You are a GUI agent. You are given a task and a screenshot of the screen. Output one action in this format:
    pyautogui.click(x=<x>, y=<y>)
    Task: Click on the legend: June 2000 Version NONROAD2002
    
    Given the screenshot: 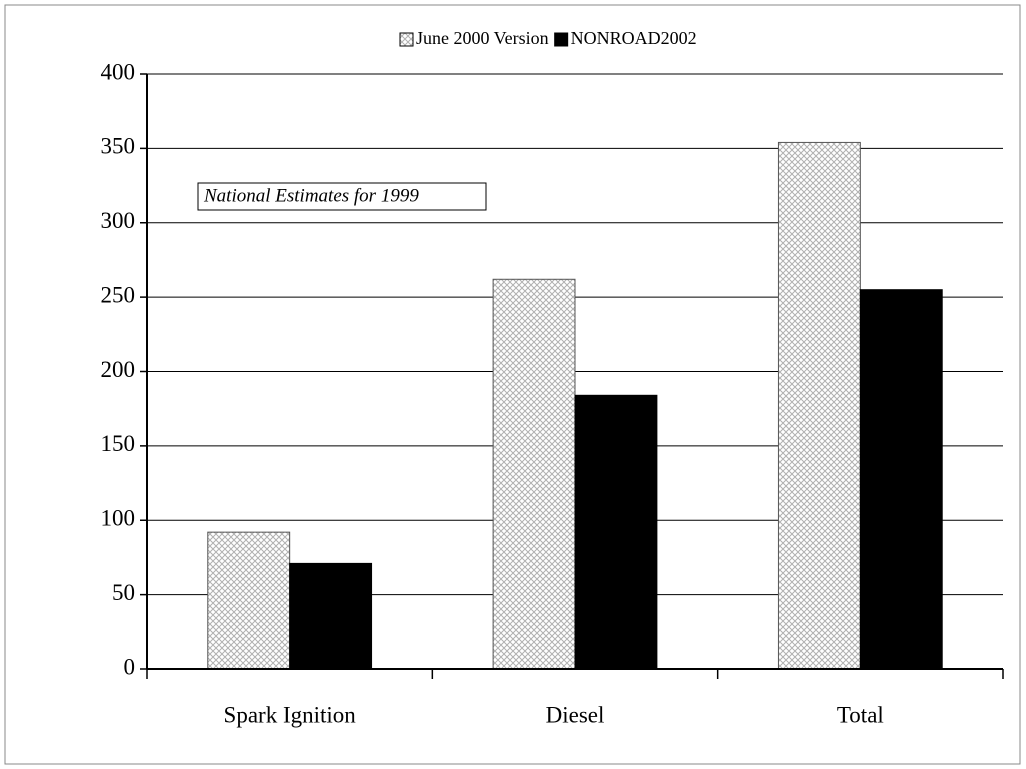 What is the action you would take?
    pyautogui.click(x=548, y=38)
    